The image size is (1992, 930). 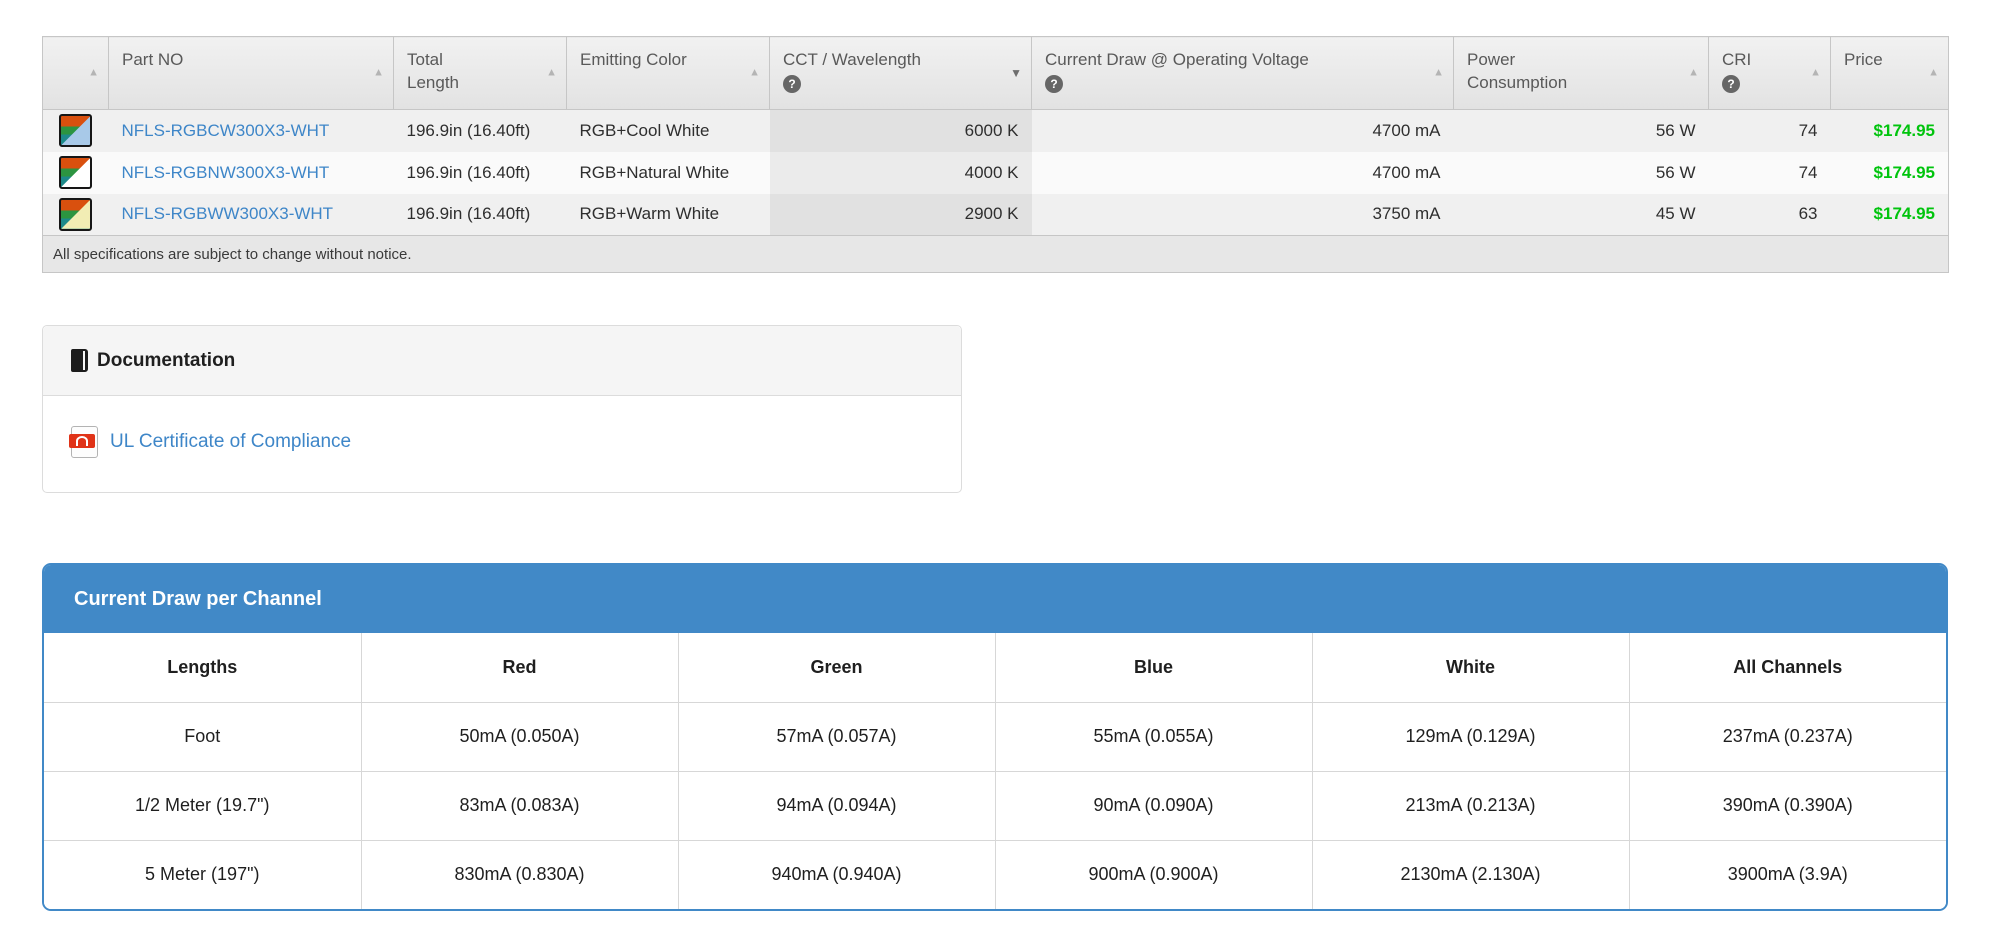 What do you see at coordinates (1787, 805) in the screenshot?
I see `all-channels-current-cell: 390mA (0.390A)` at bounding box center [1787, 805].